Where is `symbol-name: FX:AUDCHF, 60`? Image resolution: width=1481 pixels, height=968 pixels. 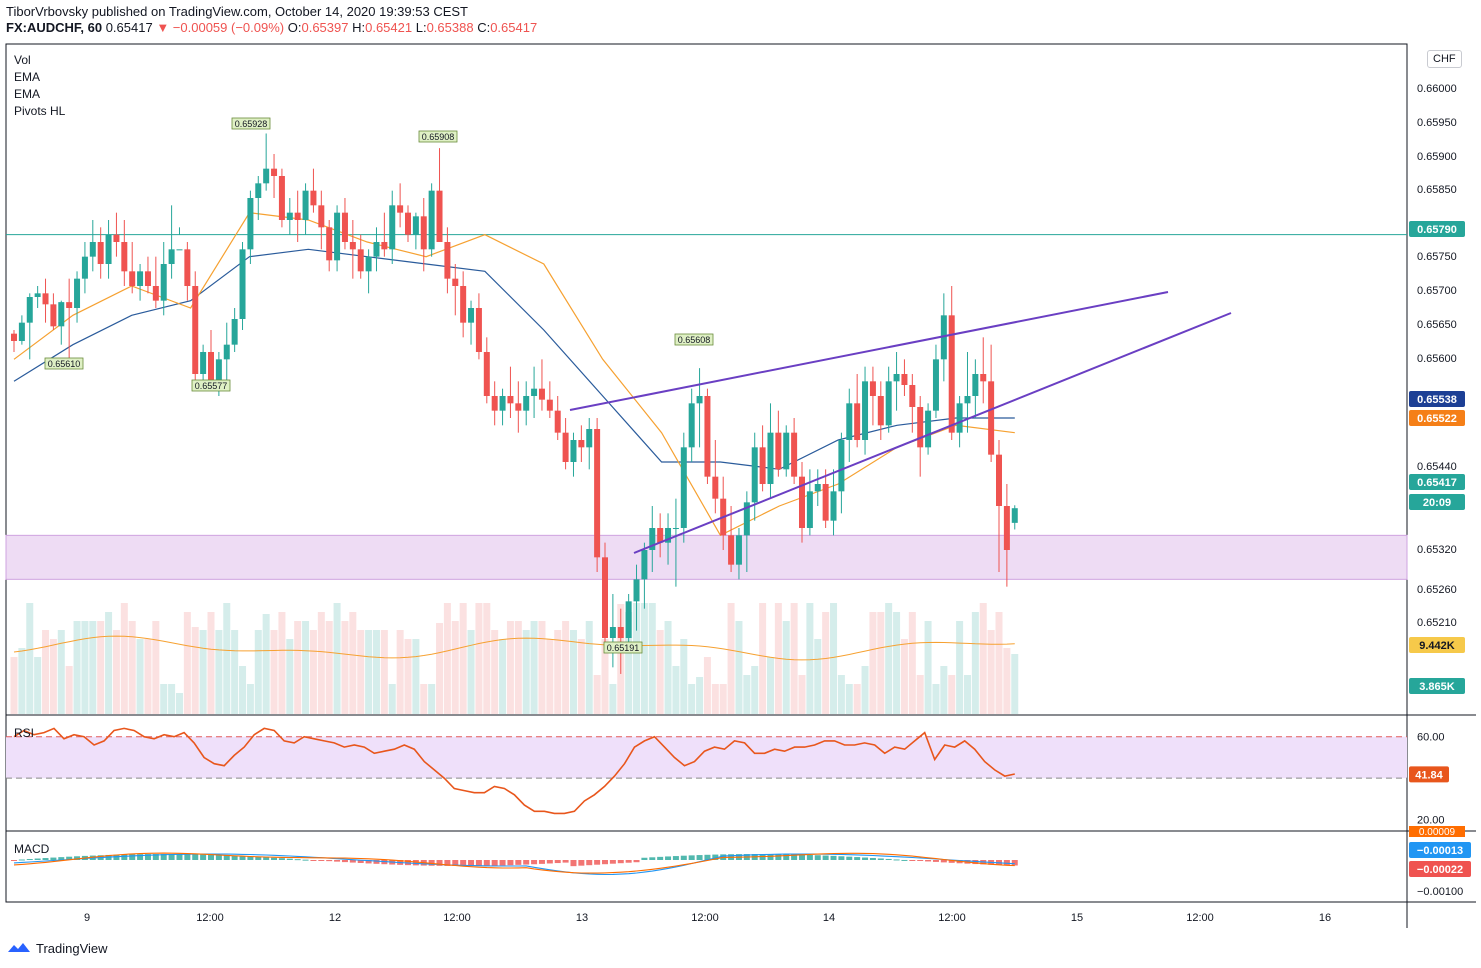 symbol-name: FX:AUDCHF, 60 is located at coordinates (54, 27).